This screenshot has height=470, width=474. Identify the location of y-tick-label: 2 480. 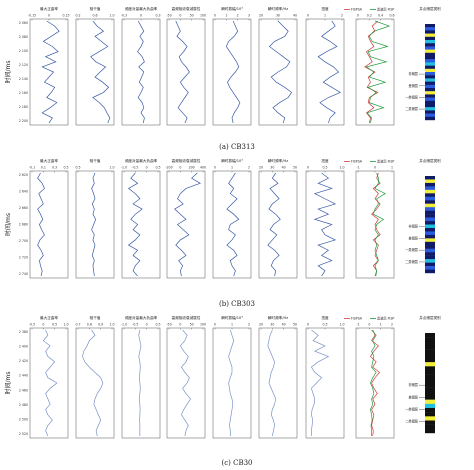
(23, 405).